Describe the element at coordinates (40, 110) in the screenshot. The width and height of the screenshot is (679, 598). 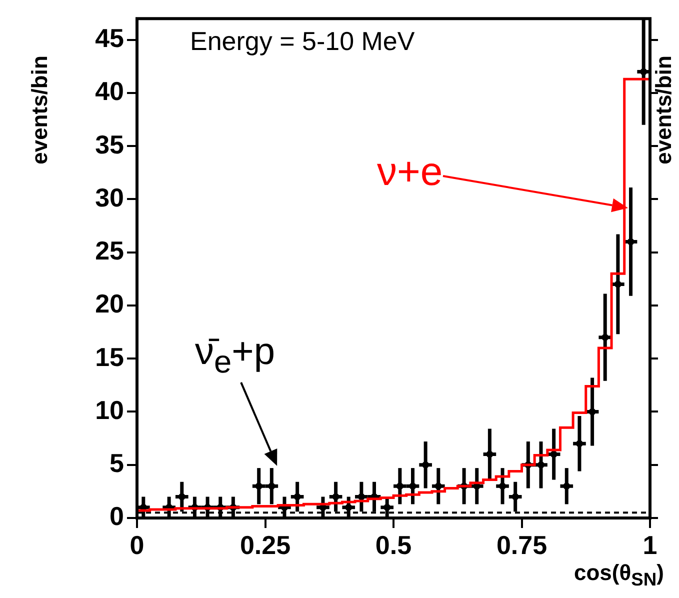
I see `y-axis-title: events/bin` at that location.